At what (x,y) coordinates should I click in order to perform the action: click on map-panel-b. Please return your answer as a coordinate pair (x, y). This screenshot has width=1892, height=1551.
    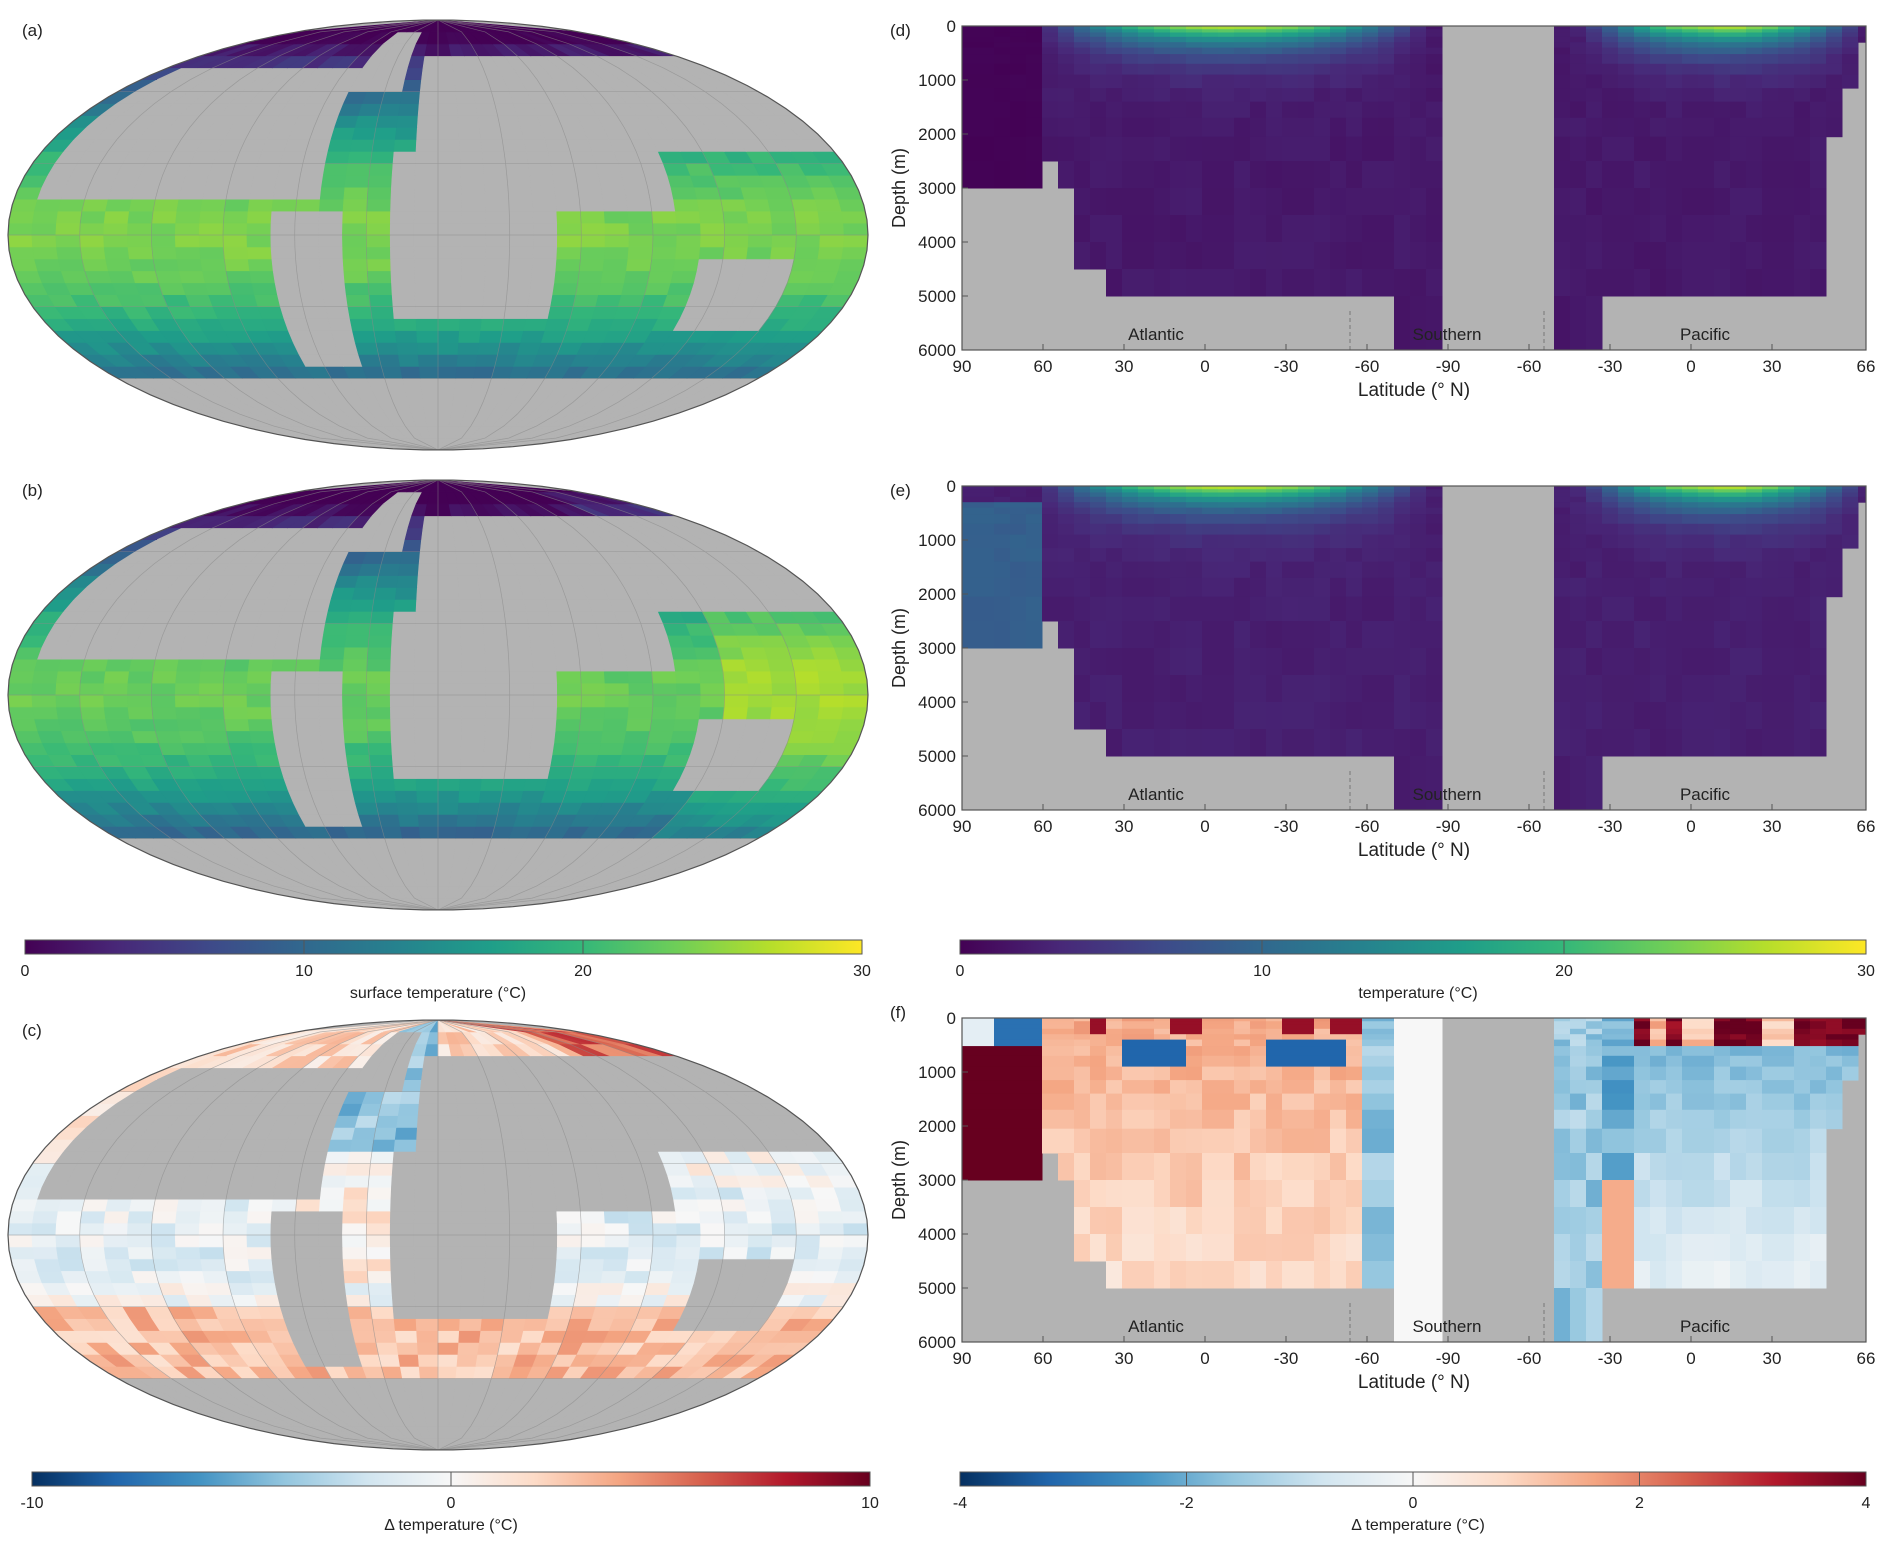
    Looking at the image, I should click on (438, 695).